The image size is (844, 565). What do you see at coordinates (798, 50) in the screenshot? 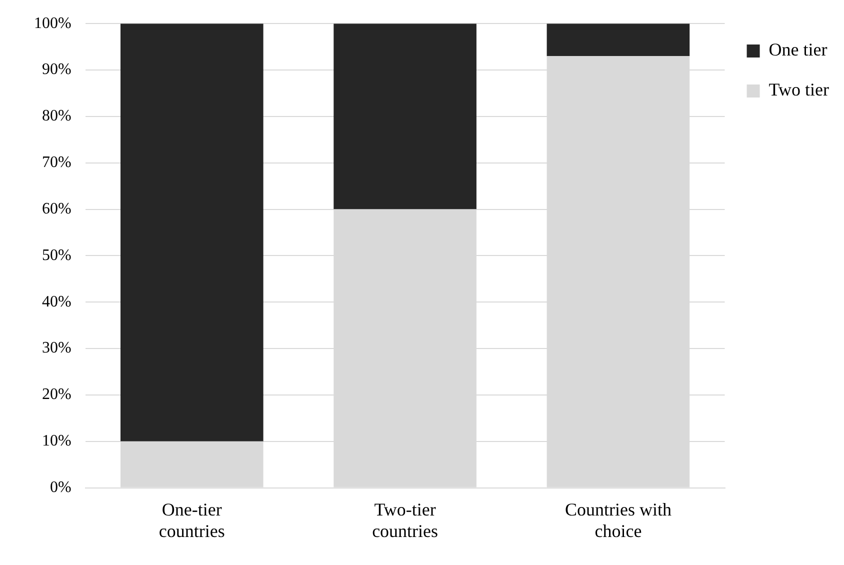
I see `legend-label: One tier` at bounding box center [798, 50].